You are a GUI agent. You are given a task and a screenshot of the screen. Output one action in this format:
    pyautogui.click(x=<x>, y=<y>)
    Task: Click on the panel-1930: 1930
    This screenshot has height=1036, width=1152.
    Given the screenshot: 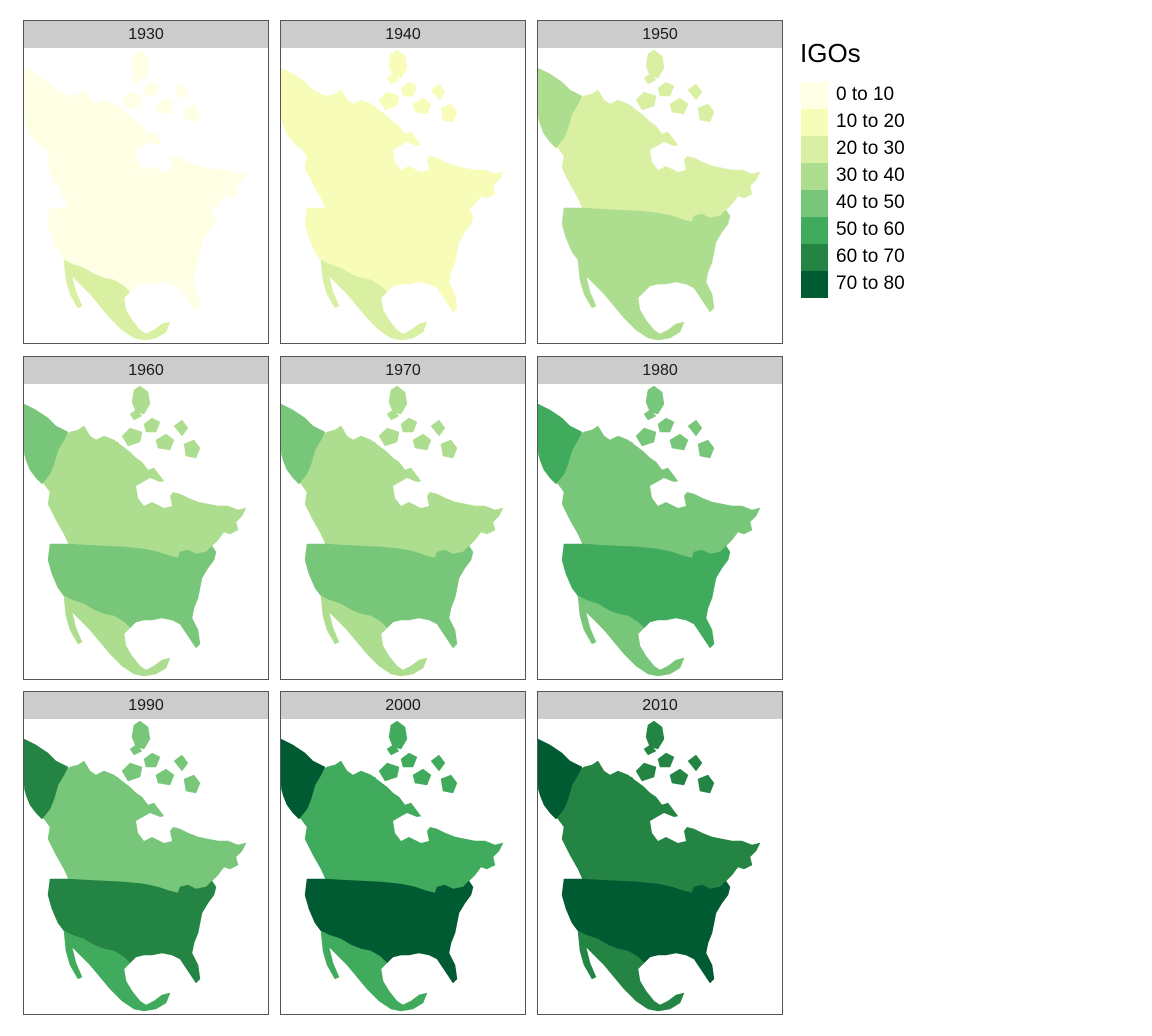 What is the action you would take?
    pyautogui.click(x=146, y=182)
    